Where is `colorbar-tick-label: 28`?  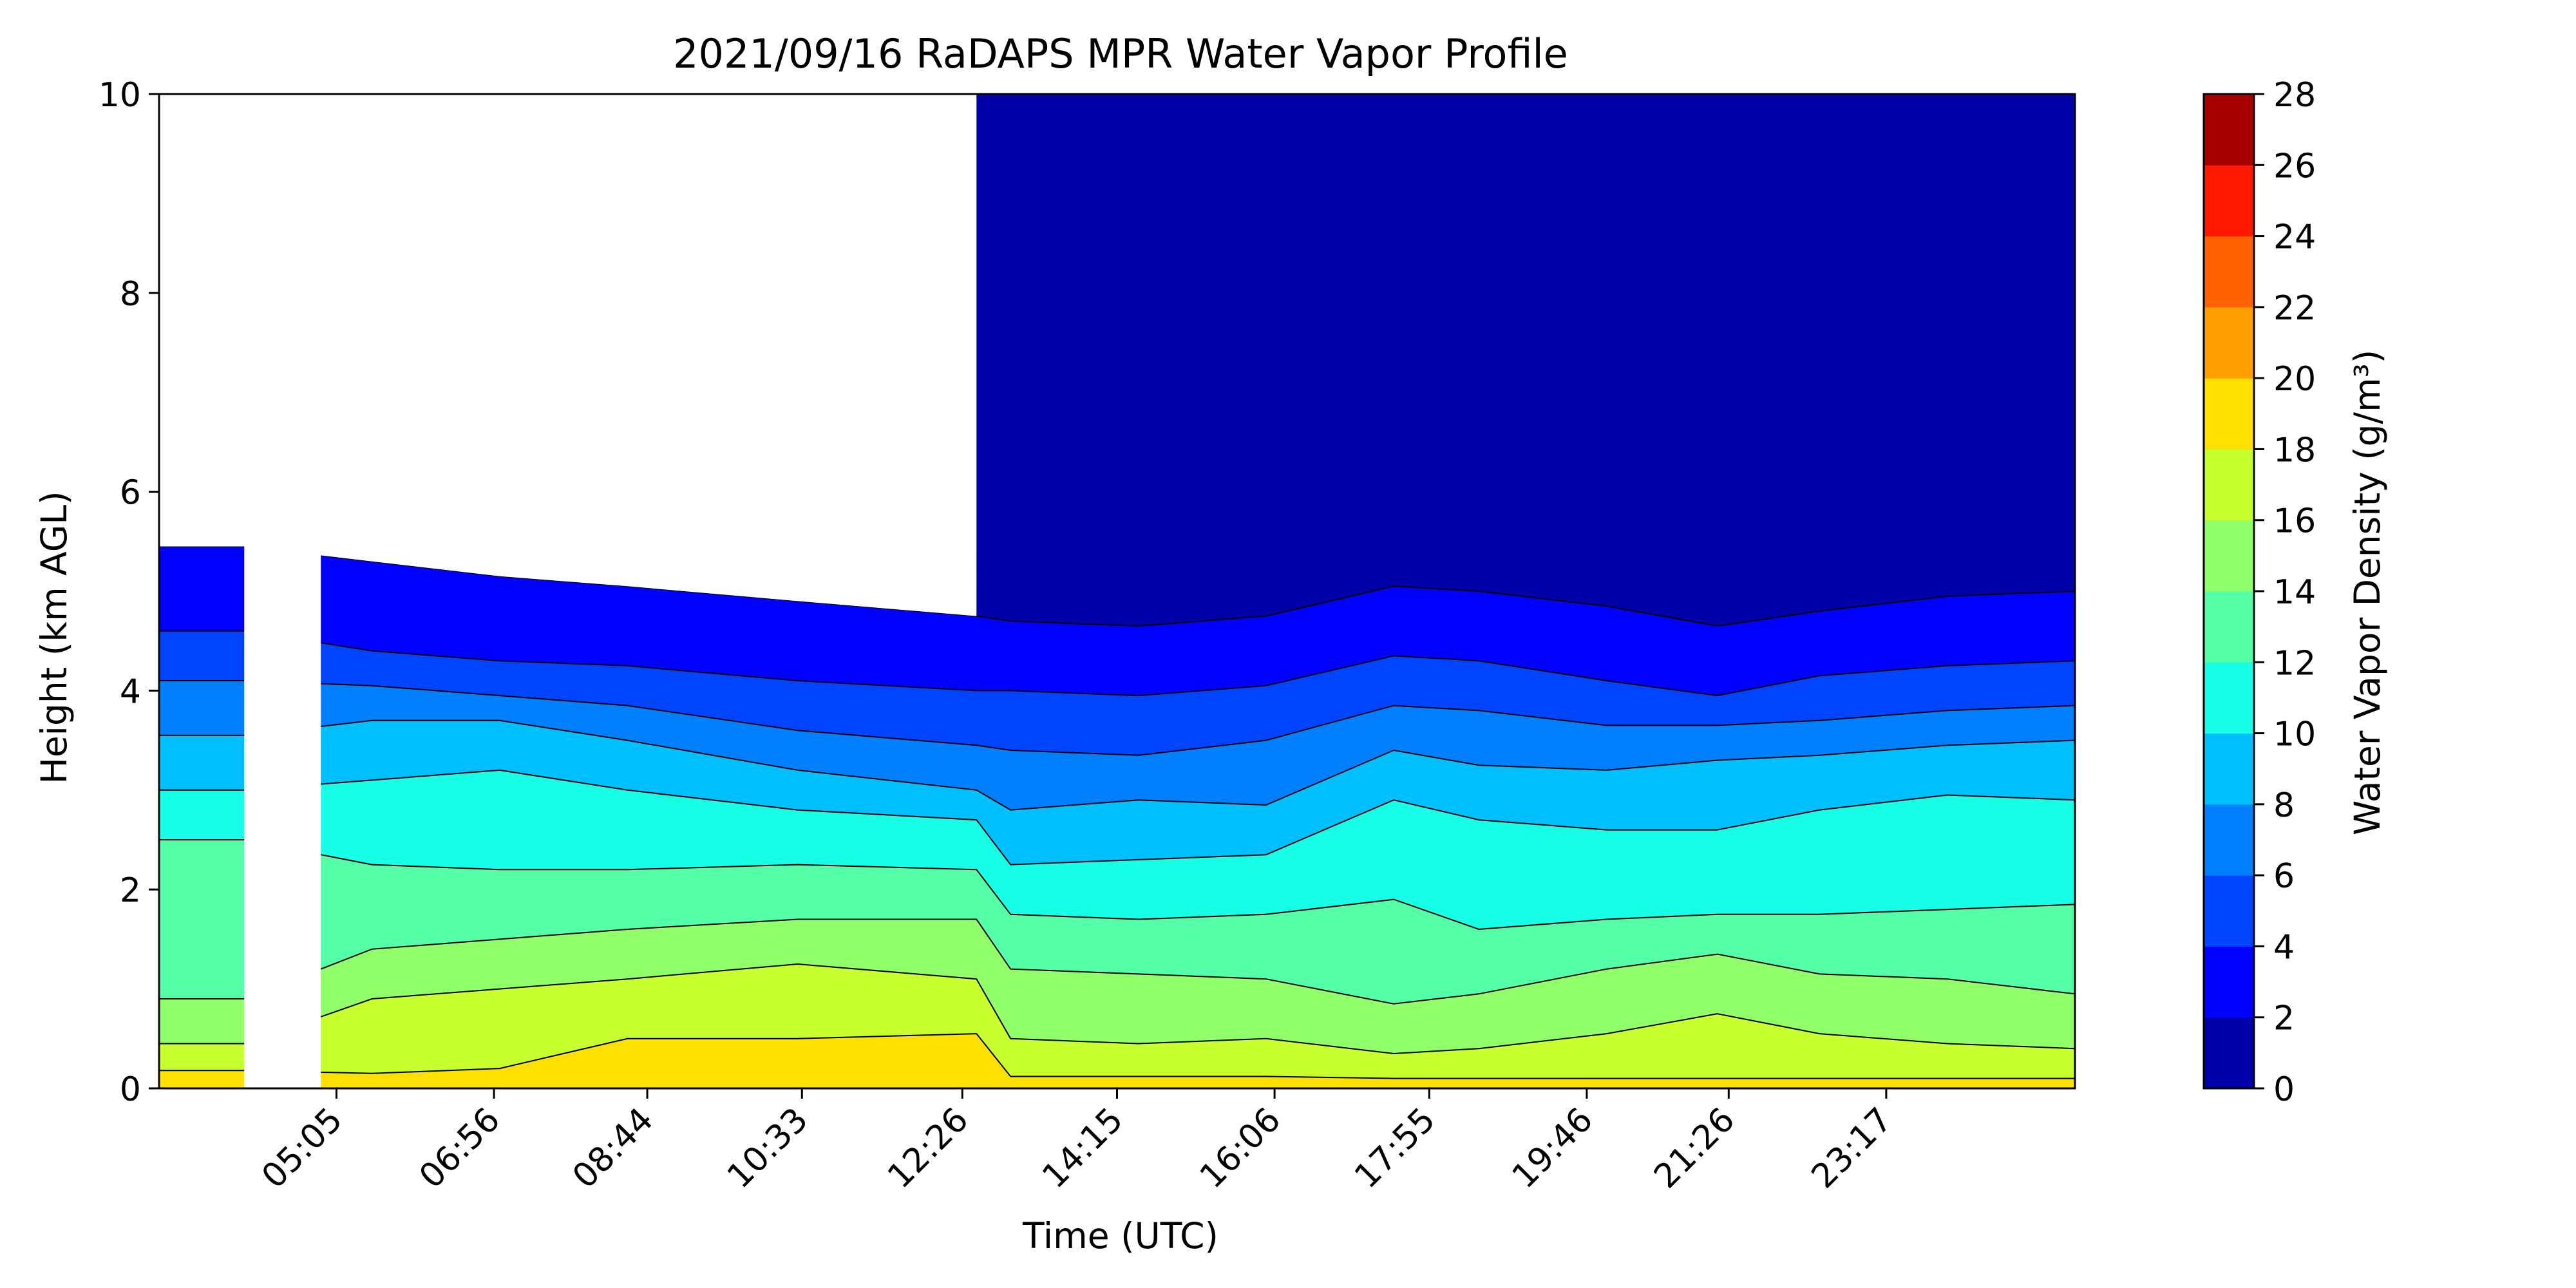 colorbar-tick-label: 28 is located at coordinates (2295, 96).